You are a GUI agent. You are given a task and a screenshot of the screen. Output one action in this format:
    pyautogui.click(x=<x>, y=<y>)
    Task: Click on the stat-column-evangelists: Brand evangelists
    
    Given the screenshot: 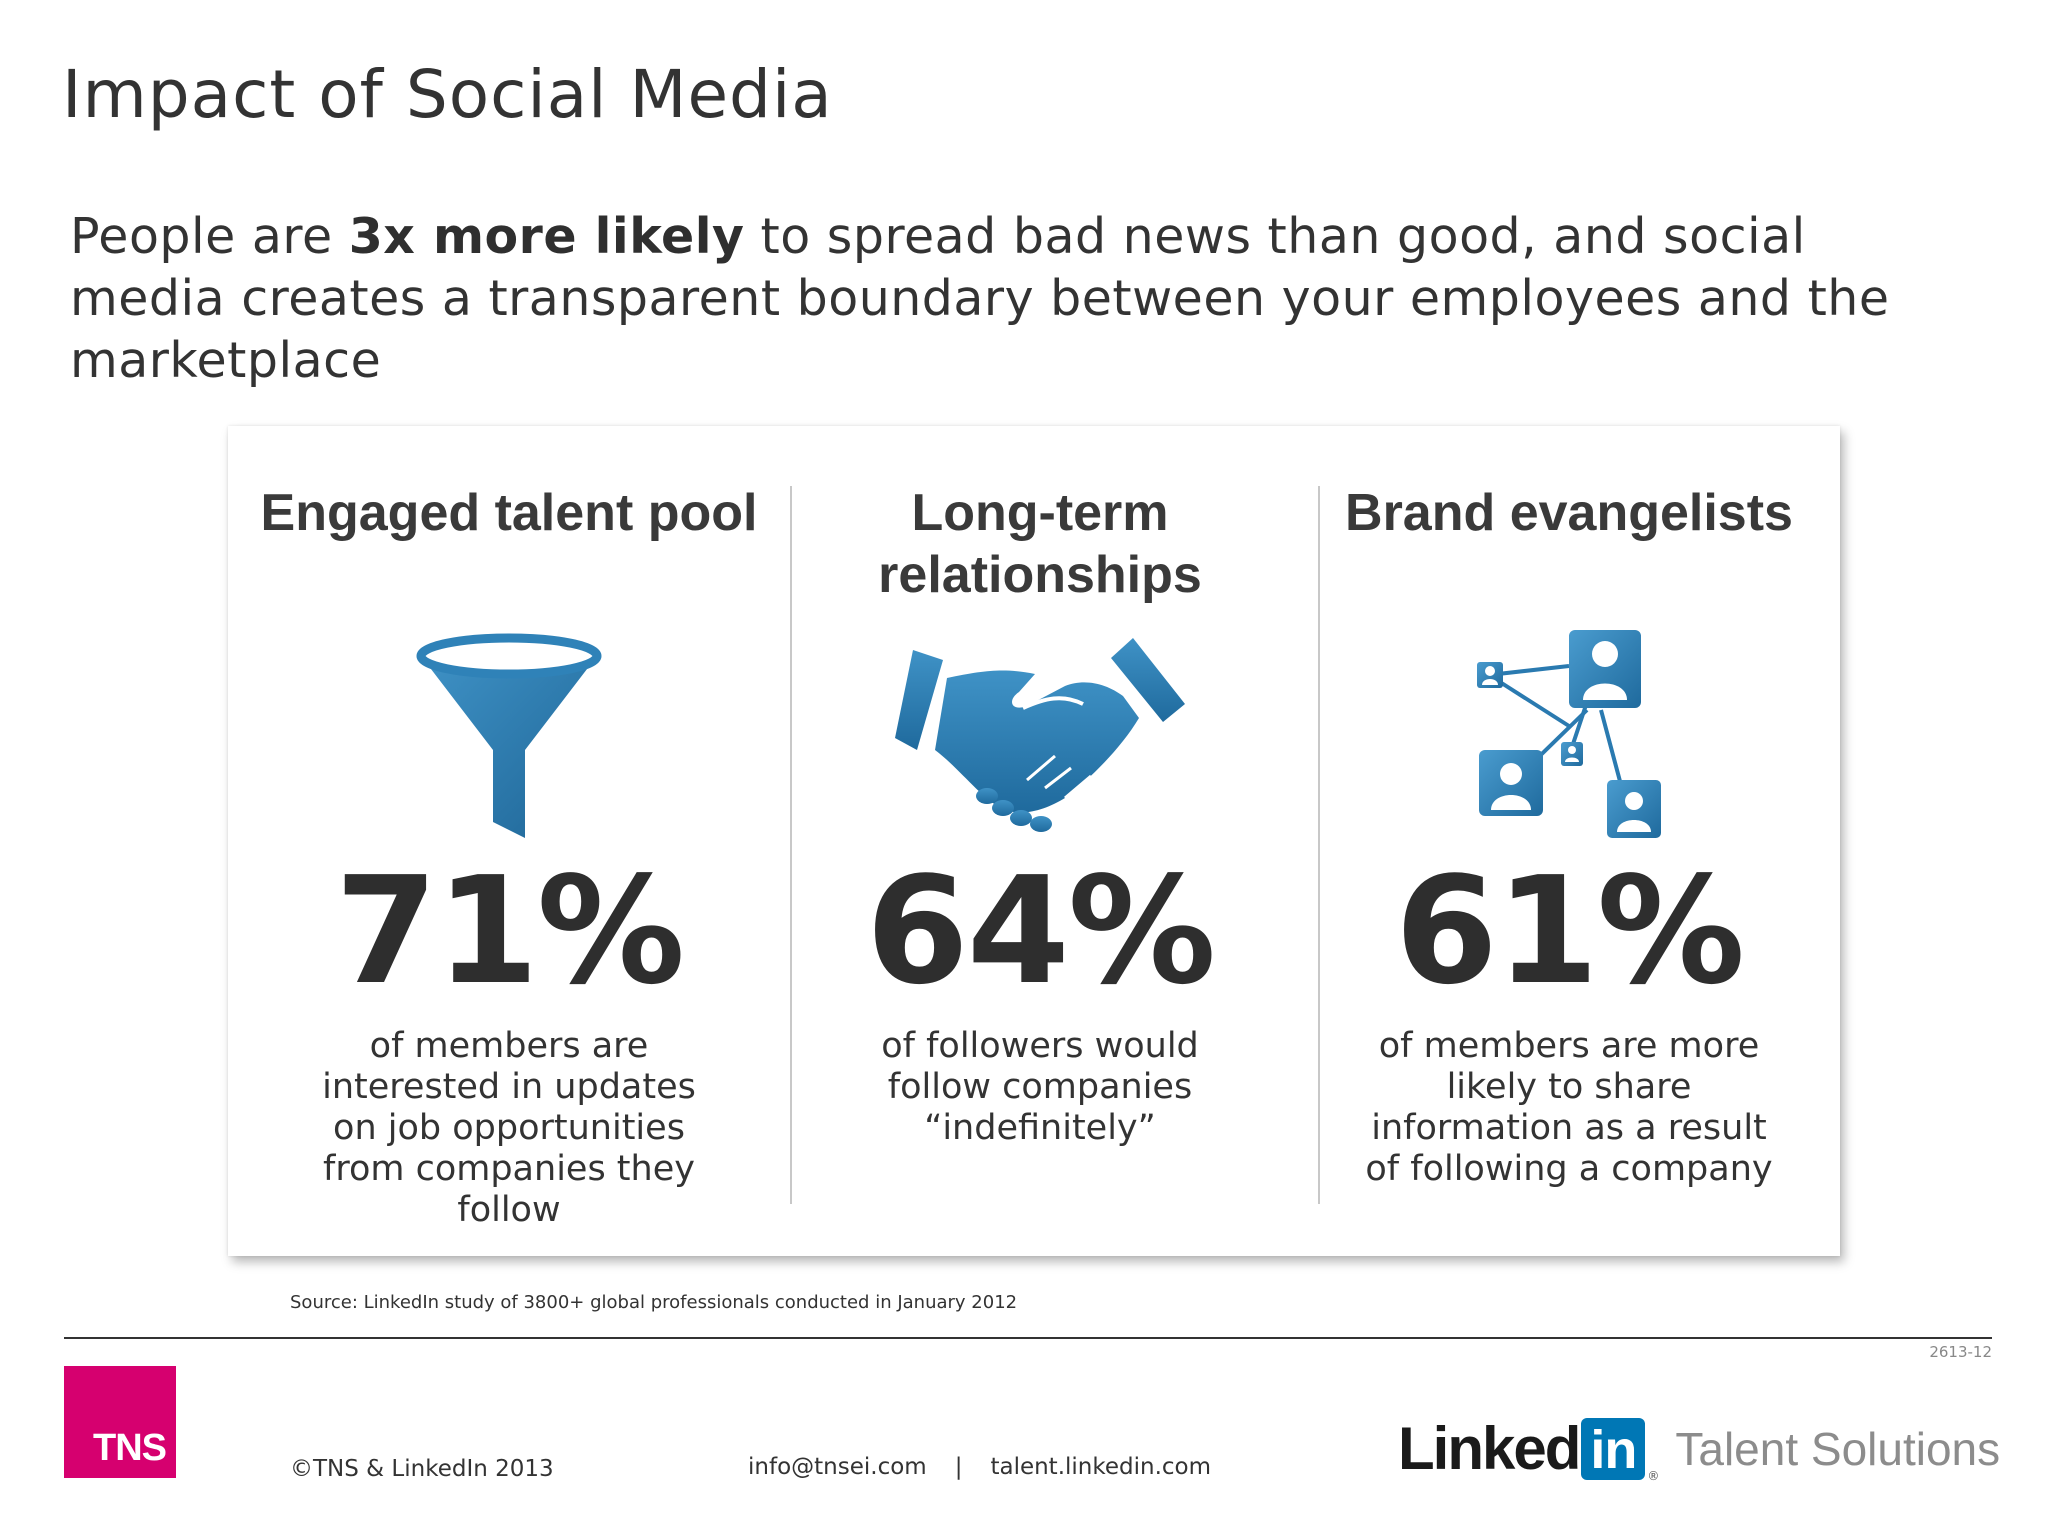 What is the action you would take?
    pyautogui.click(x=1569, y=841)
    